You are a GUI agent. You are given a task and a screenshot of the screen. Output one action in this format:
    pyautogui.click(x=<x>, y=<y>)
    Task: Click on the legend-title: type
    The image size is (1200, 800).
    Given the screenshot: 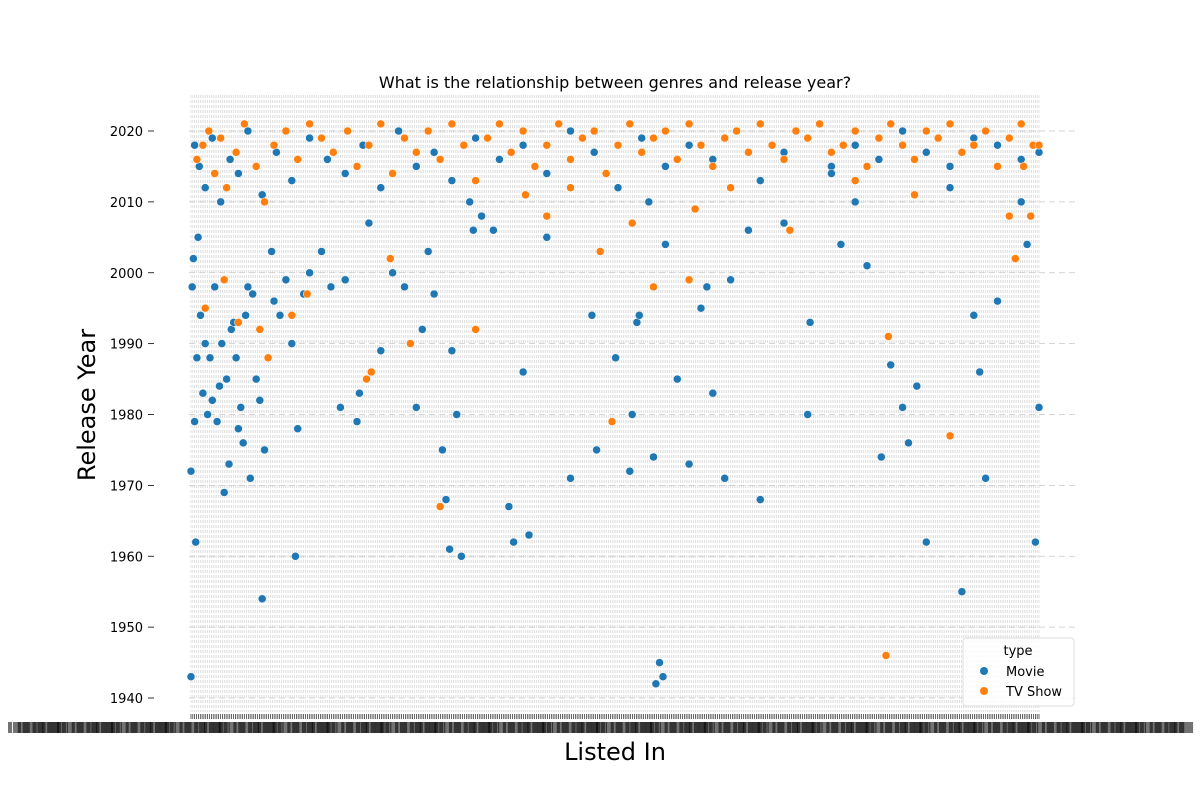 What is the action you would take?
    pyautogui.click(x=1017, y=651)
    